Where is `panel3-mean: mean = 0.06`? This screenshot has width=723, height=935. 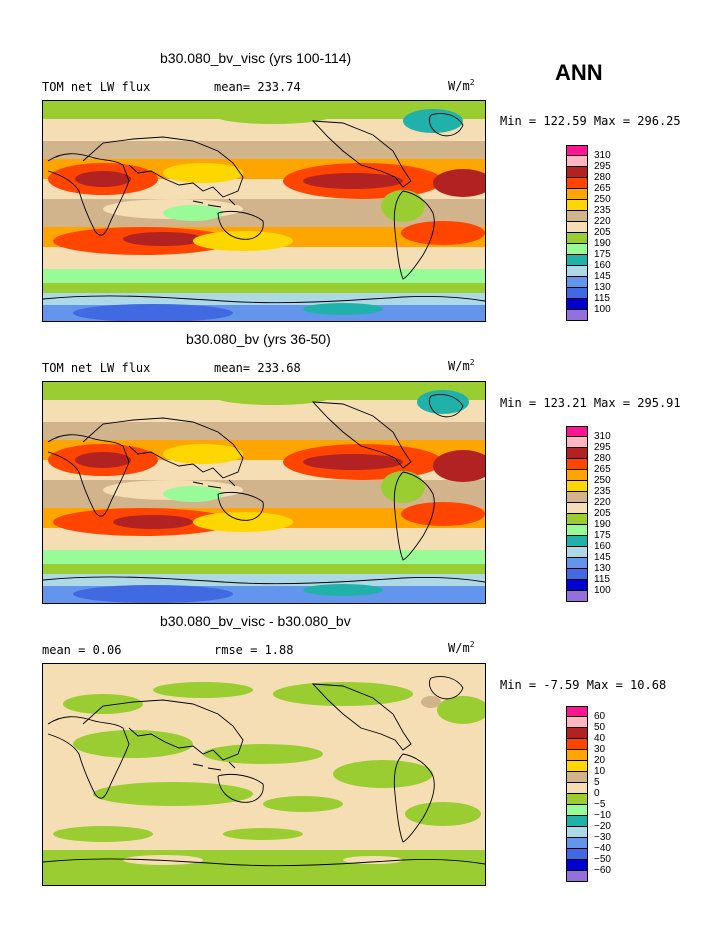
panel3-mean: mean = 0.06 is located at coordinates (82, 650).